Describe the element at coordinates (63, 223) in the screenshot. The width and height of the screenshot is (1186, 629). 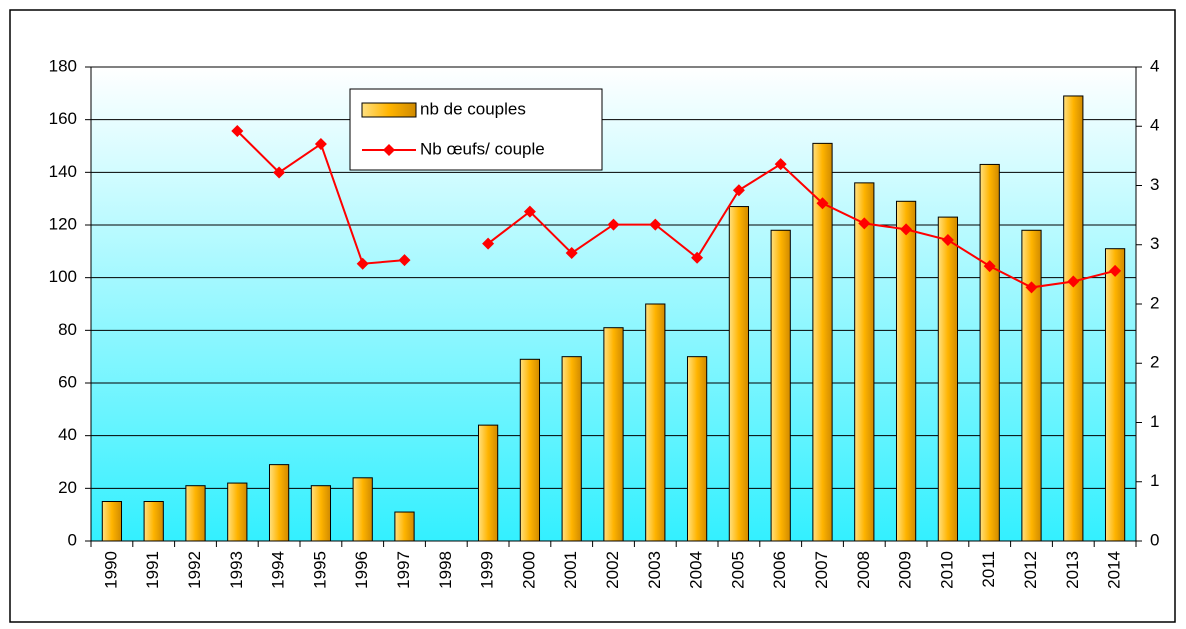
I see `y-tick-label: 120` at that location.